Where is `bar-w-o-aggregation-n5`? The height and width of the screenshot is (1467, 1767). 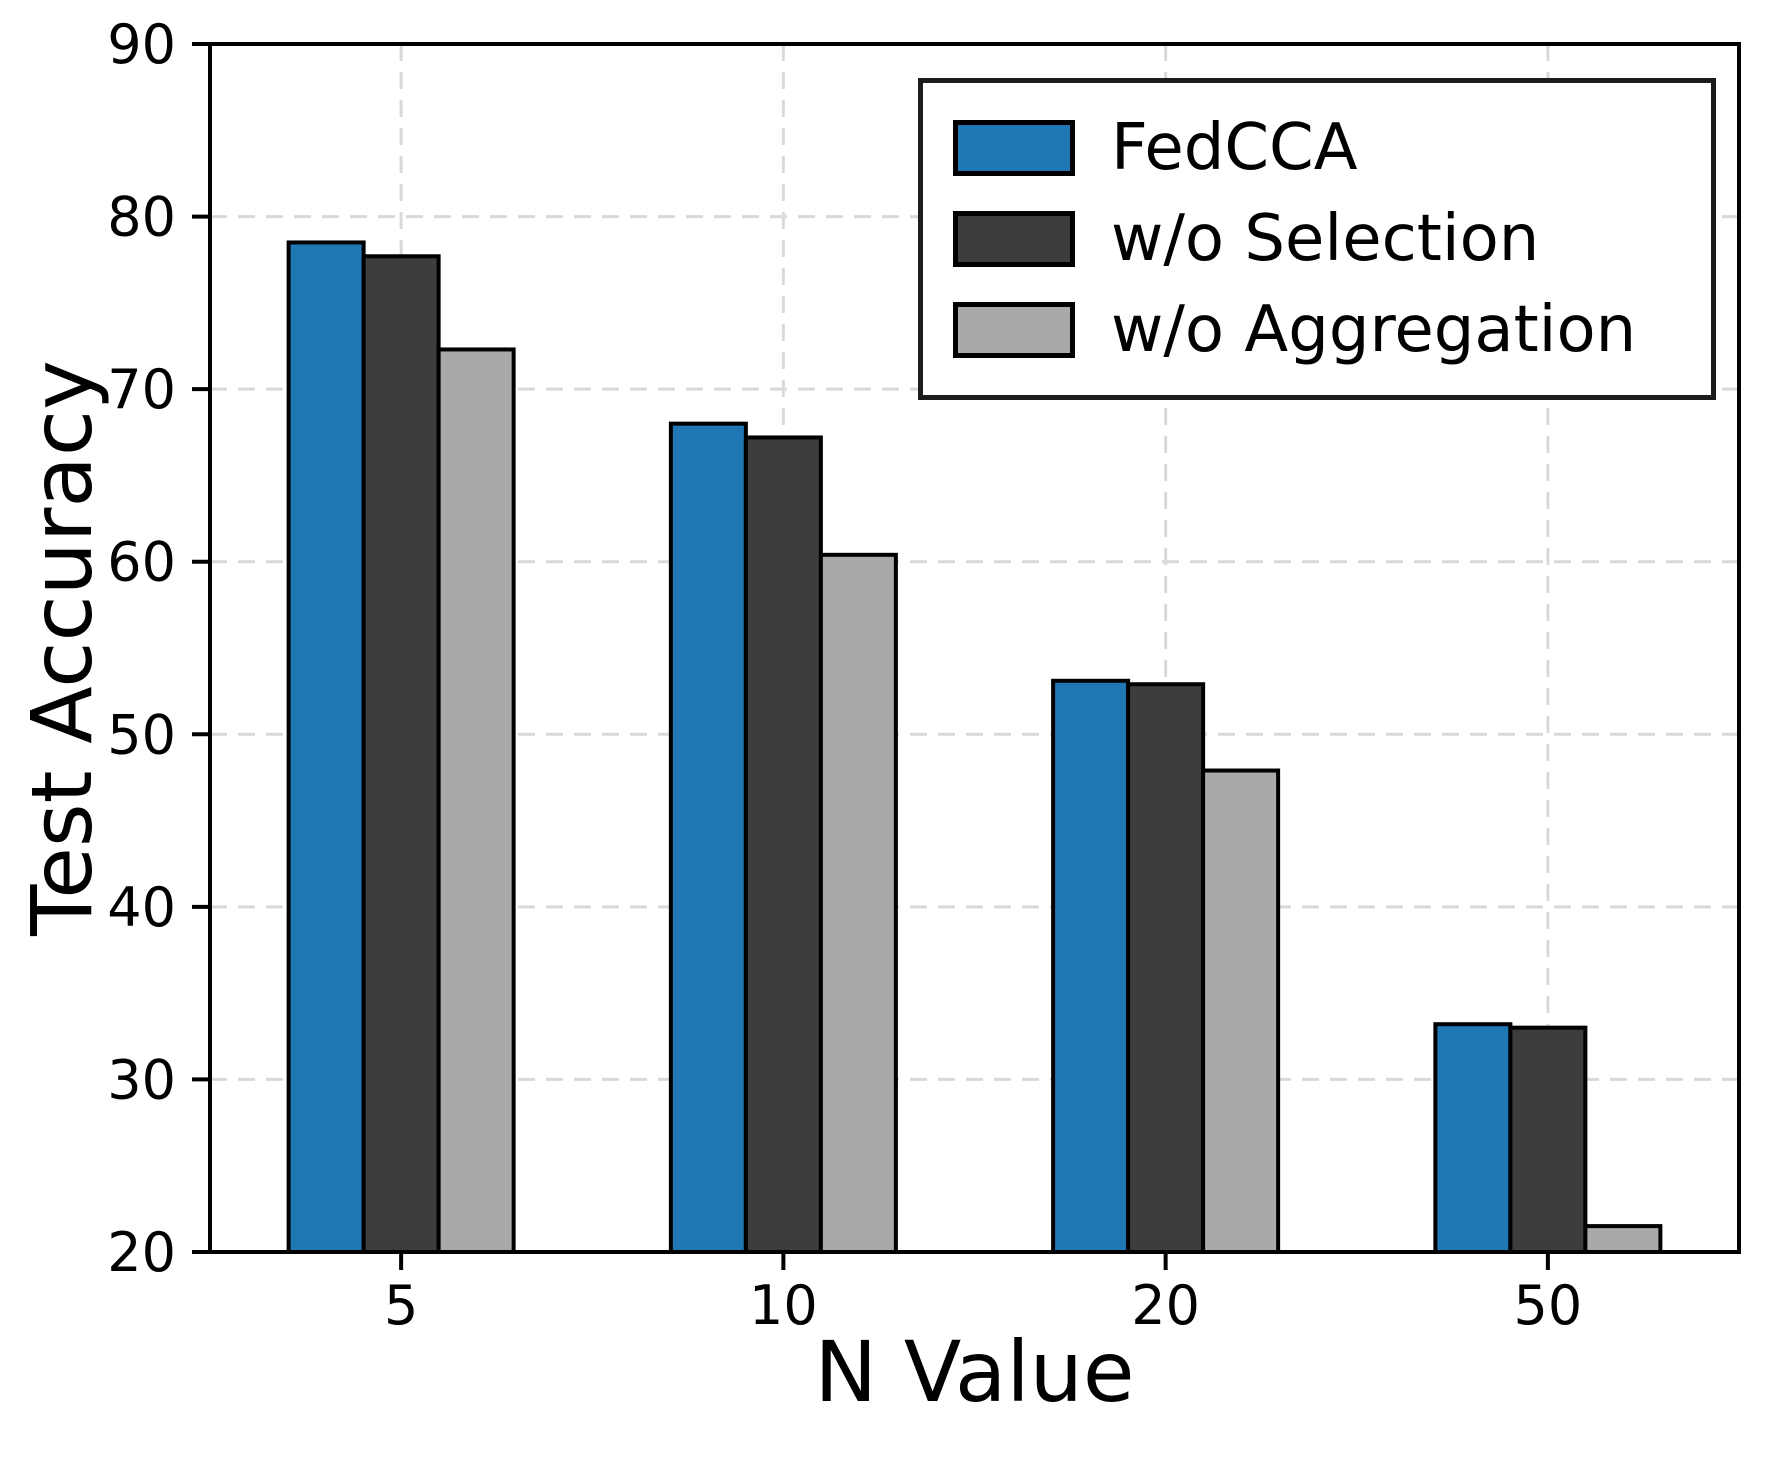
bar-w-o-aggregation-n5 is located at coordinates (476, 800).